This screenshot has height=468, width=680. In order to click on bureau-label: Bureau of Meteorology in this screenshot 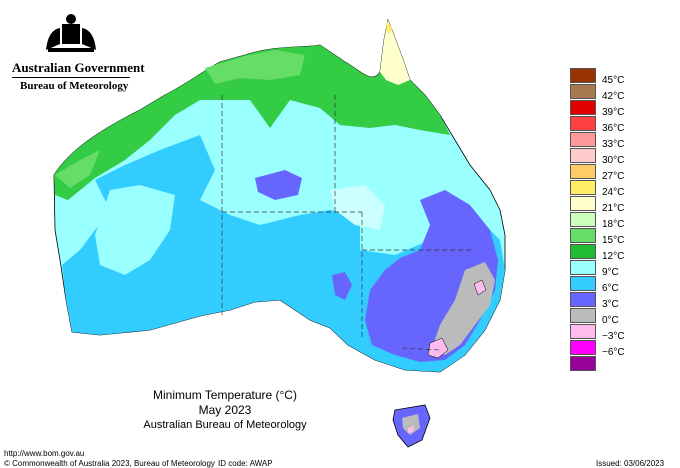, I will do `click(74, 86)`.